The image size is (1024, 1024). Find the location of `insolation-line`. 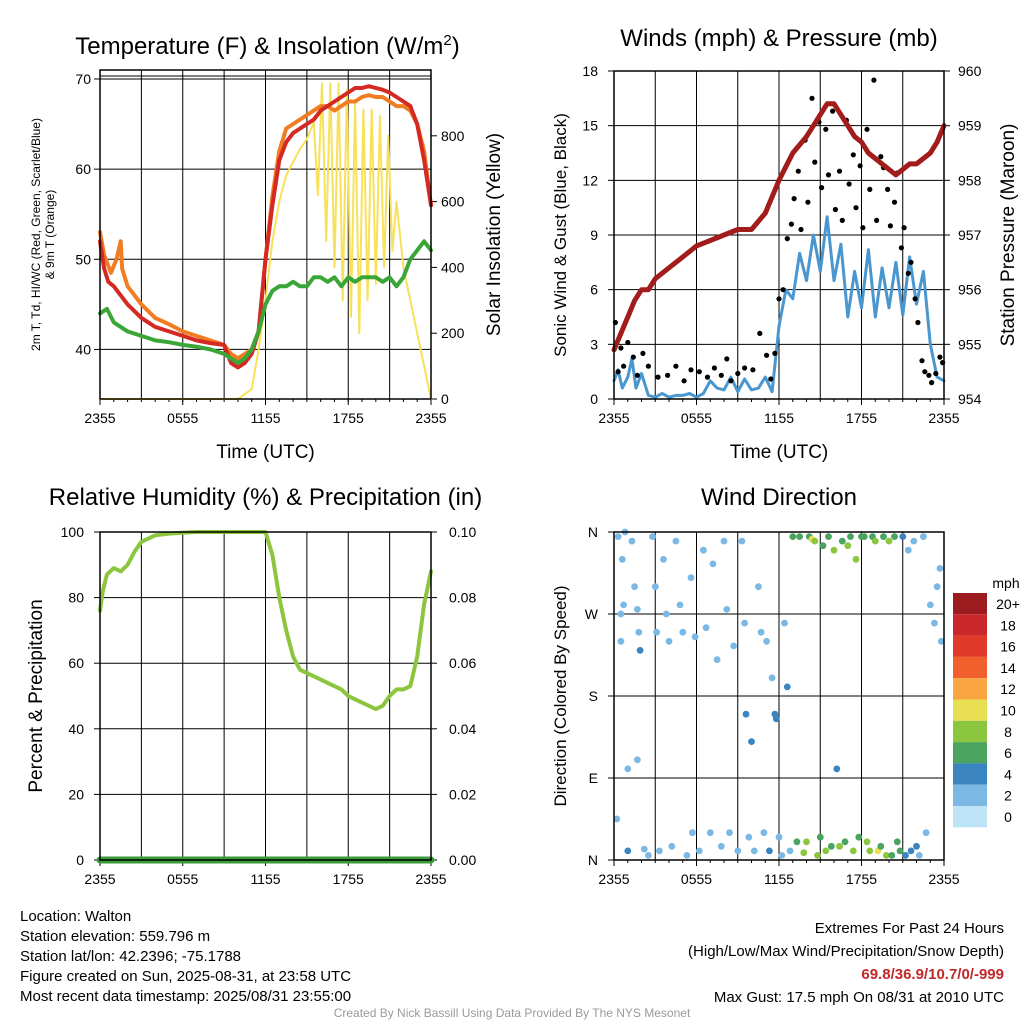

insolation-line is located at coordinates (265, 241).